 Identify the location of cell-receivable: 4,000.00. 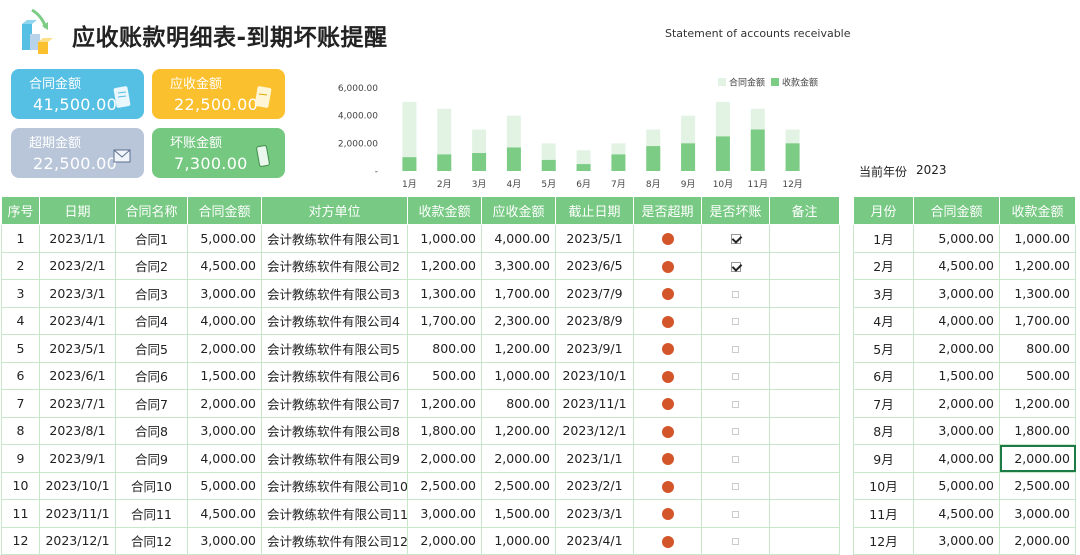
(518, 238).